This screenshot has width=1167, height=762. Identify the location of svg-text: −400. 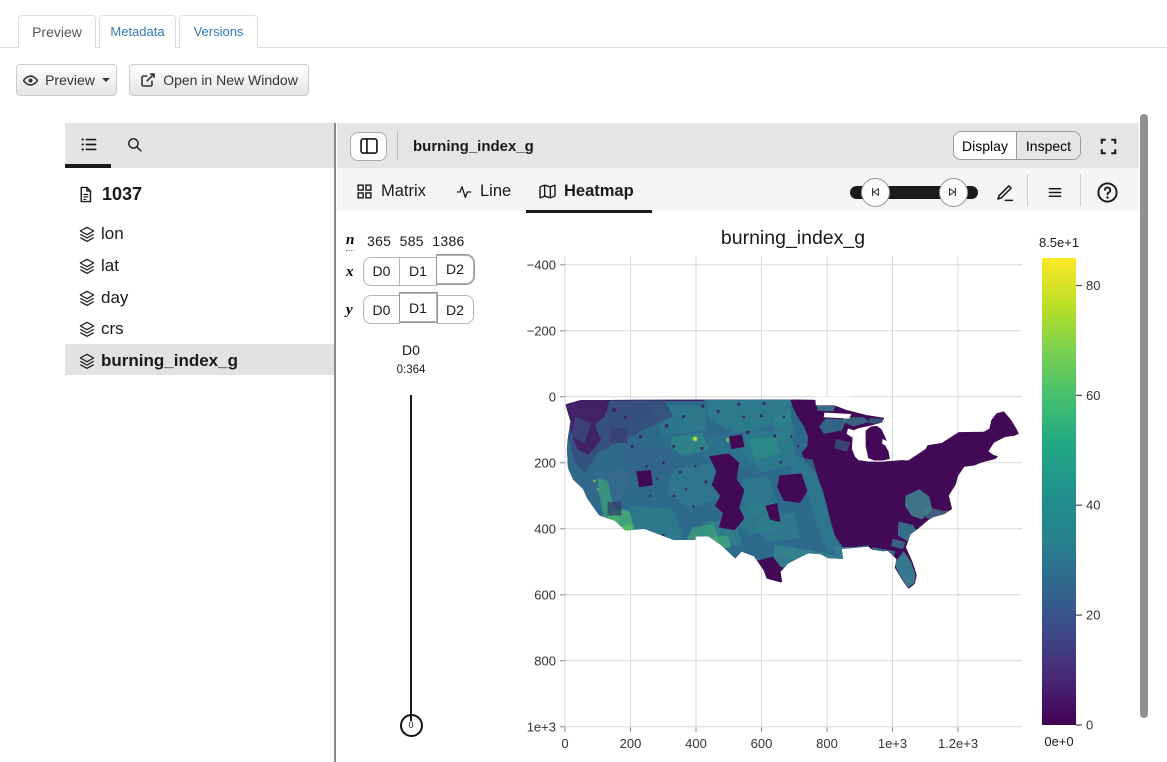
(541, 264).